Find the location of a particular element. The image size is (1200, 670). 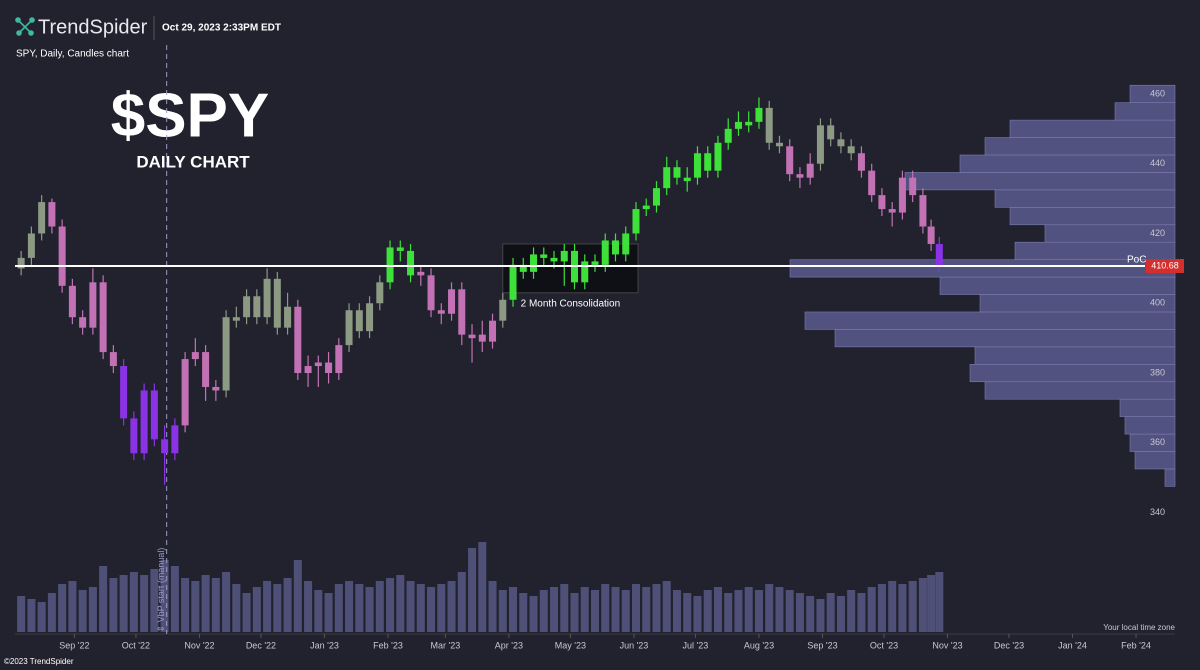

copyright: ©2023 TrendSpider is located at coordinates (39, 661).